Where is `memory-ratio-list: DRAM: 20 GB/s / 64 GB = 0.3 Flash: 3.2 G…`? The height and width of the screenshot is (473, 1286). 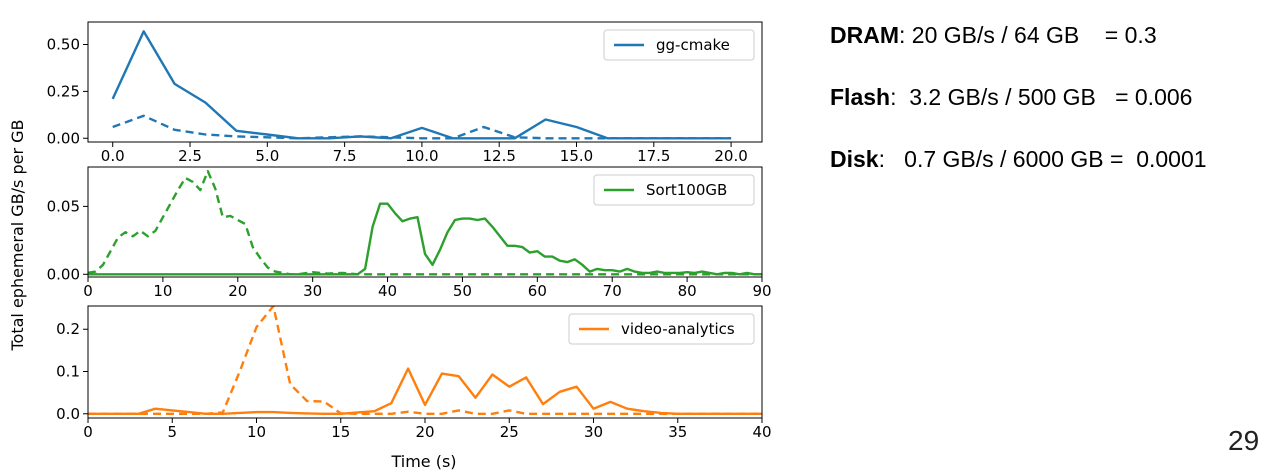 memory-ratio-list: DRAM: 20 GB/s / 64 GB = 0.3 Flash: 3.2 G… is located at coordinates (1018, 115).